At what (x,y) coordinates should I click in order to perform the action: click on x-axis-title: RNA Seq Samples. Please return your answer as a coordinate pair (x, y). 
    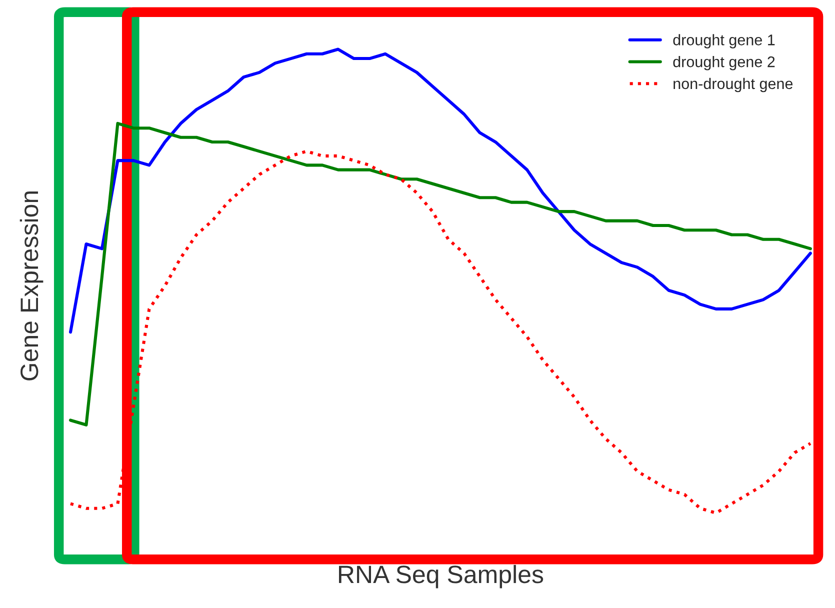
    Looking at the image, I should click on (441, 576).